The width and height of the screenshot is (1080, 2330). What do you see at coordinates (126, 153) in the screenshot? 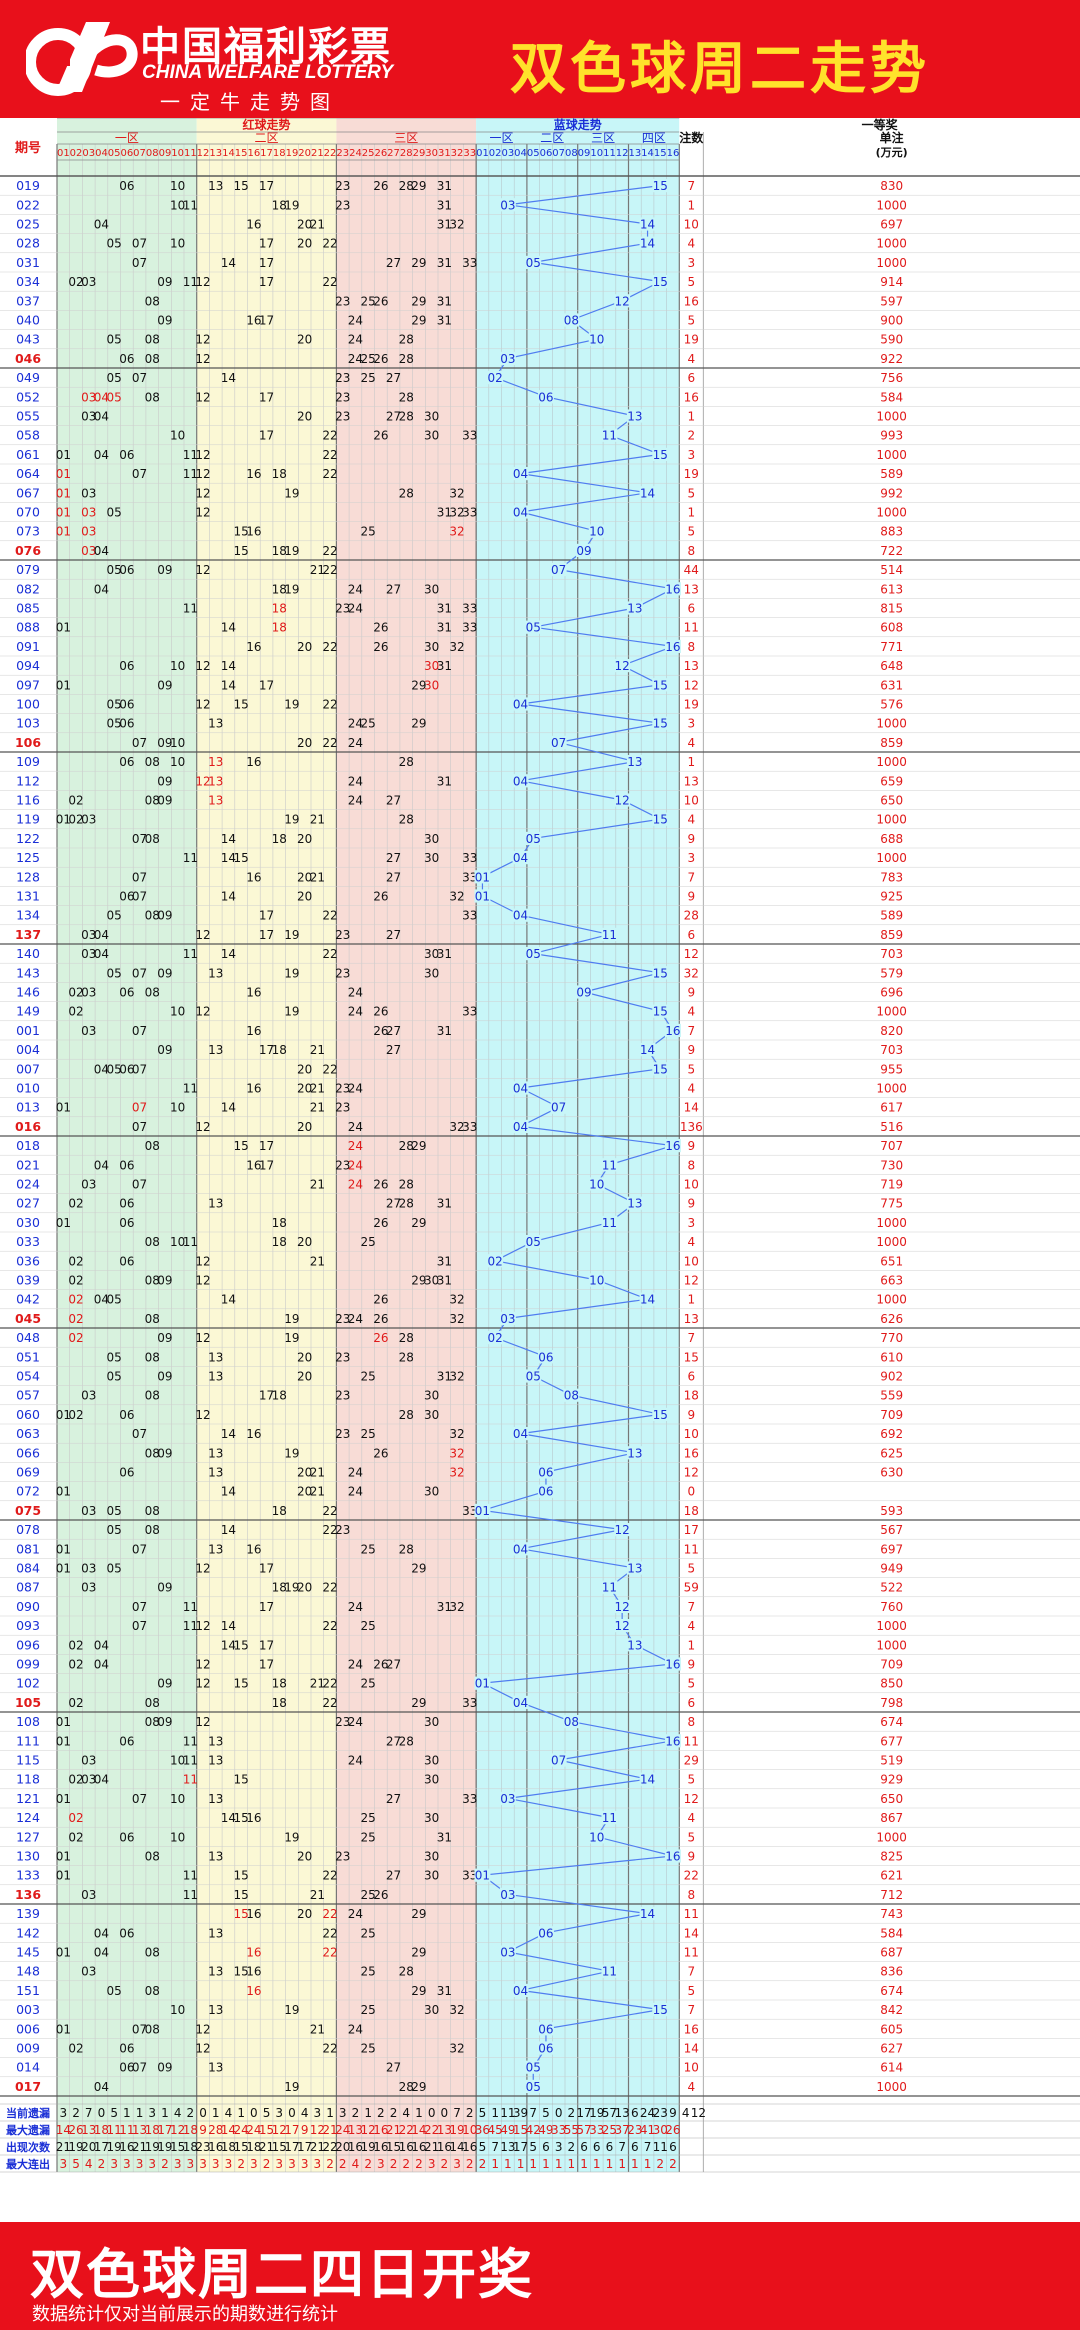
I see `red-number-header: 06` at bounding box center [126, 153].